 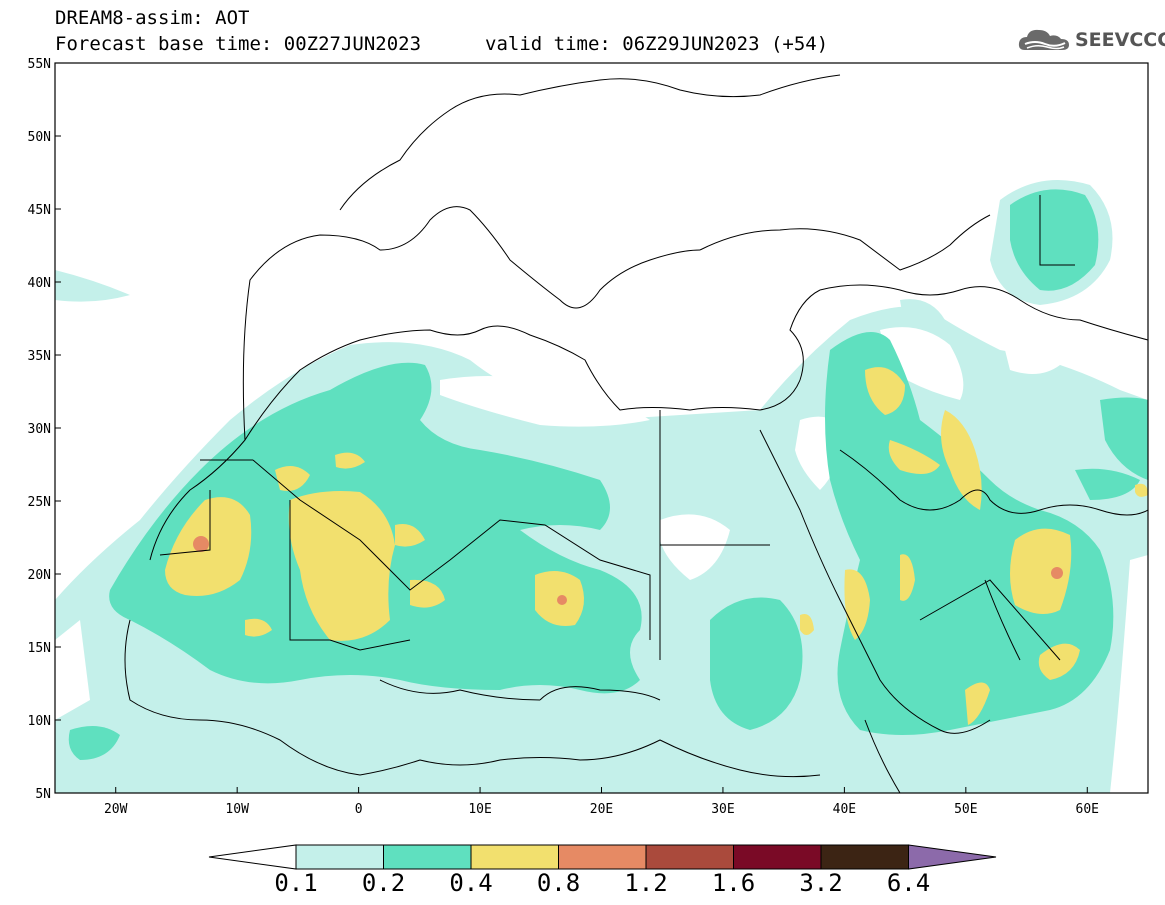 What do you see at coordinates (820, 883) in the screenshot?
I see `colorbar-label: 3.2` at bounding box center [820, 883].